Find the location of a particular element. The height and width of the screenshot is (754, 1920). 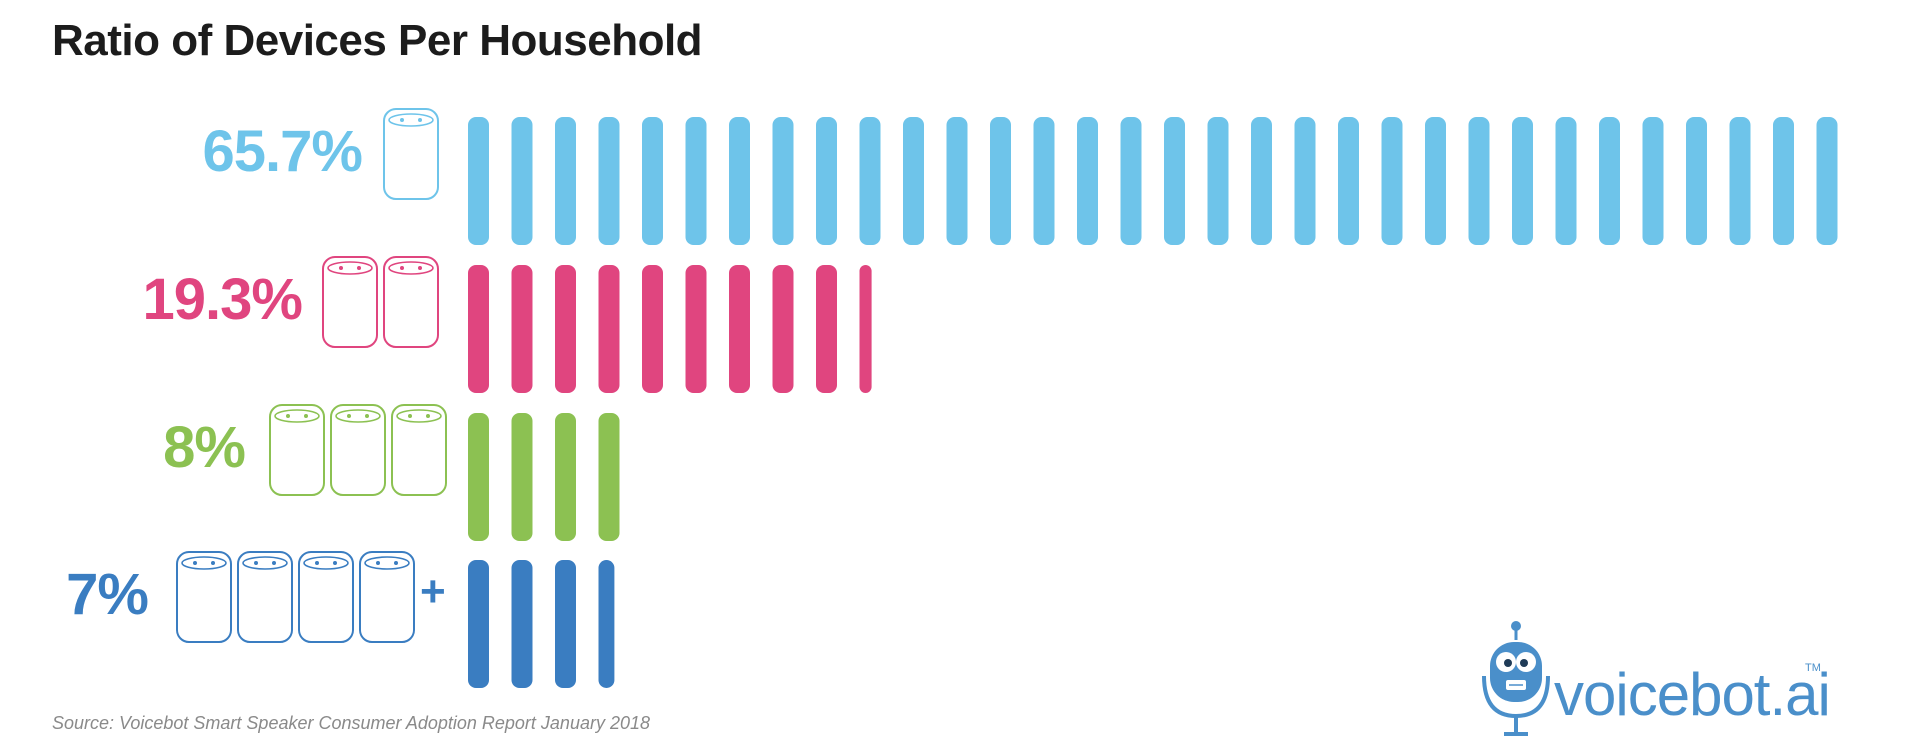

data-label-2-devices: 19.3% is located at coordinates (222, 299).